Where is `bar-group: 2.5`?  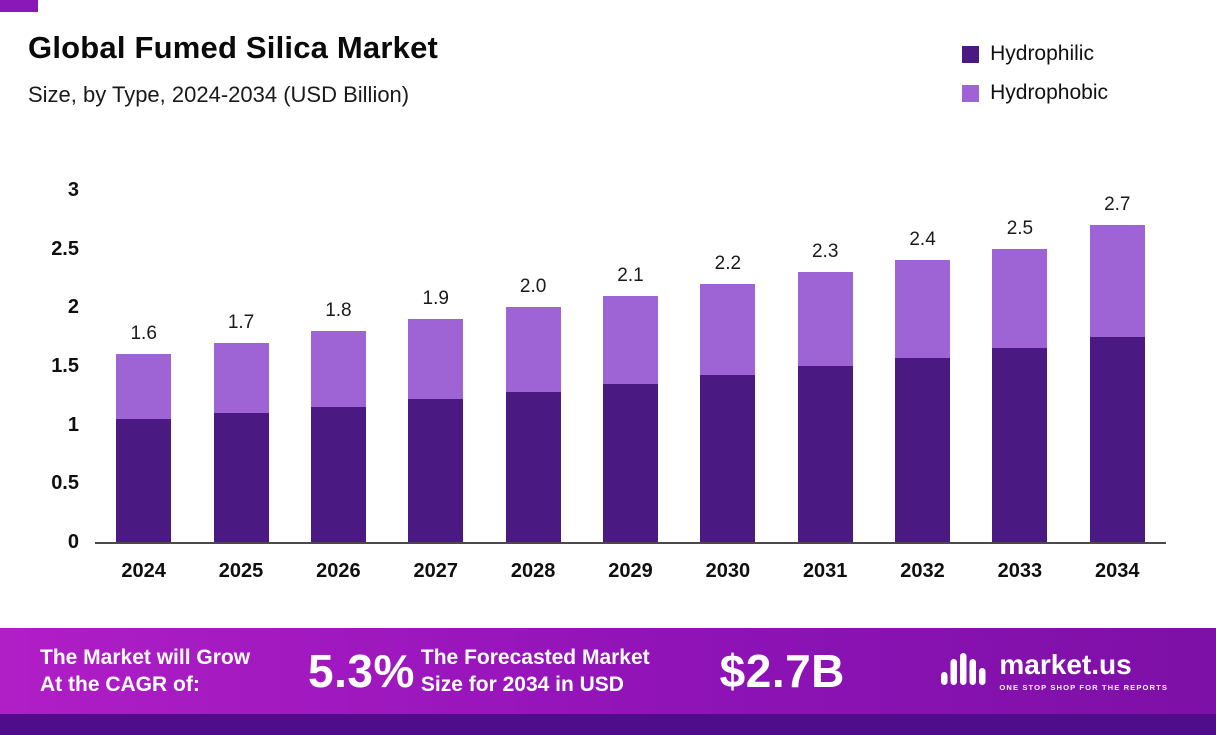
bar-group: 2.5 is located at coordinates (1019, 380).